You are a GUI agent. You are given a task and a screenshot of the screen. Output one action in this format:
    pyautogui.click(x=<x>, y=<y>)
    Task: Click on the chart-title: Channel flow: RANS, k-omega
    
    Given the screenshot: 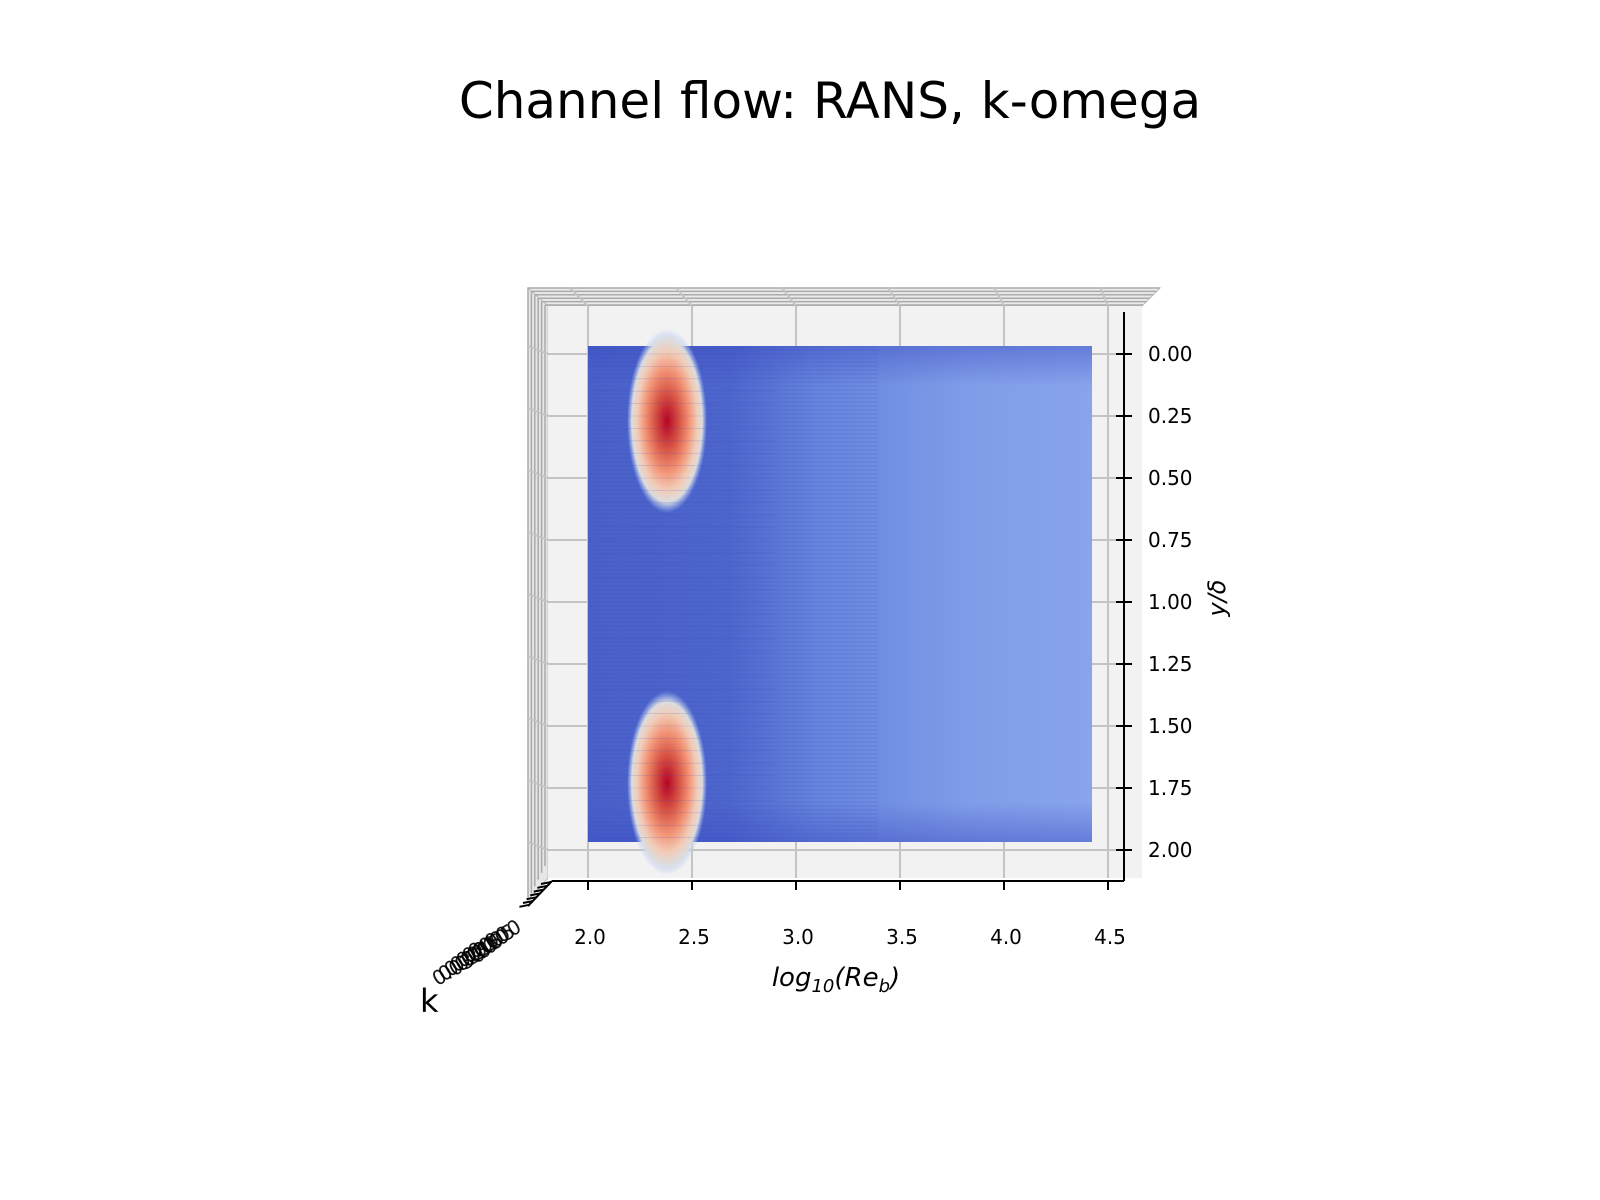 What is the action you would take?
    pyautogui.click(x=830, y=101)
    